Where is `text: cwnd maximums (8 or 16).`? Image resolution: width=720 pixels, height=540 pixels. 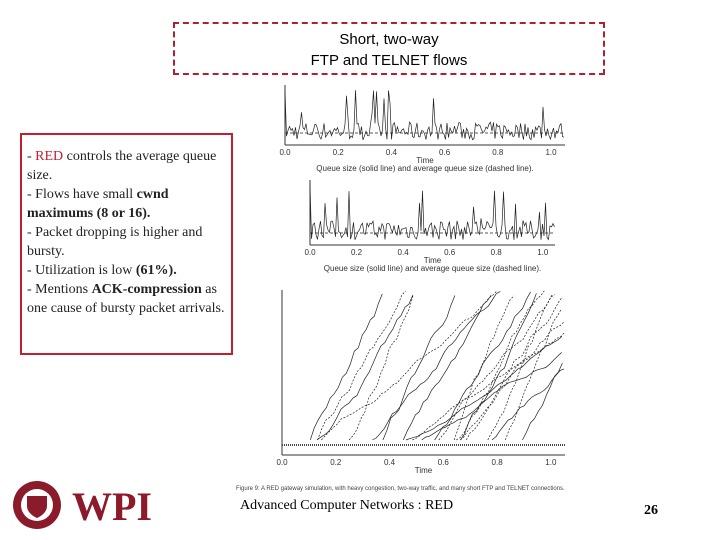
text: cwnd maximums (8 or 16). is located at coordinates (98, 204).